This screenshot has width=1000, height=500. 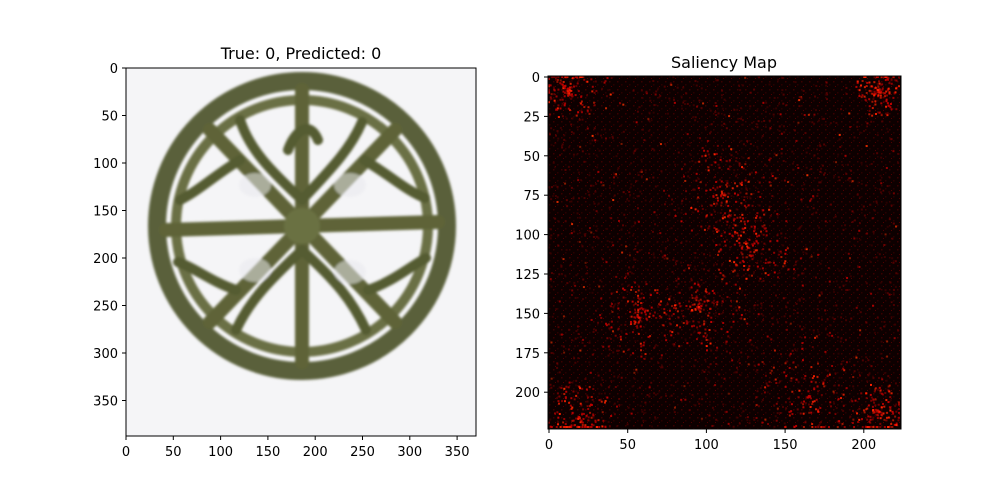 What do you see at coordinates (706, 431) in the screenshot?
I see `saliency-x-ticks` at bounding box center [706, 431].